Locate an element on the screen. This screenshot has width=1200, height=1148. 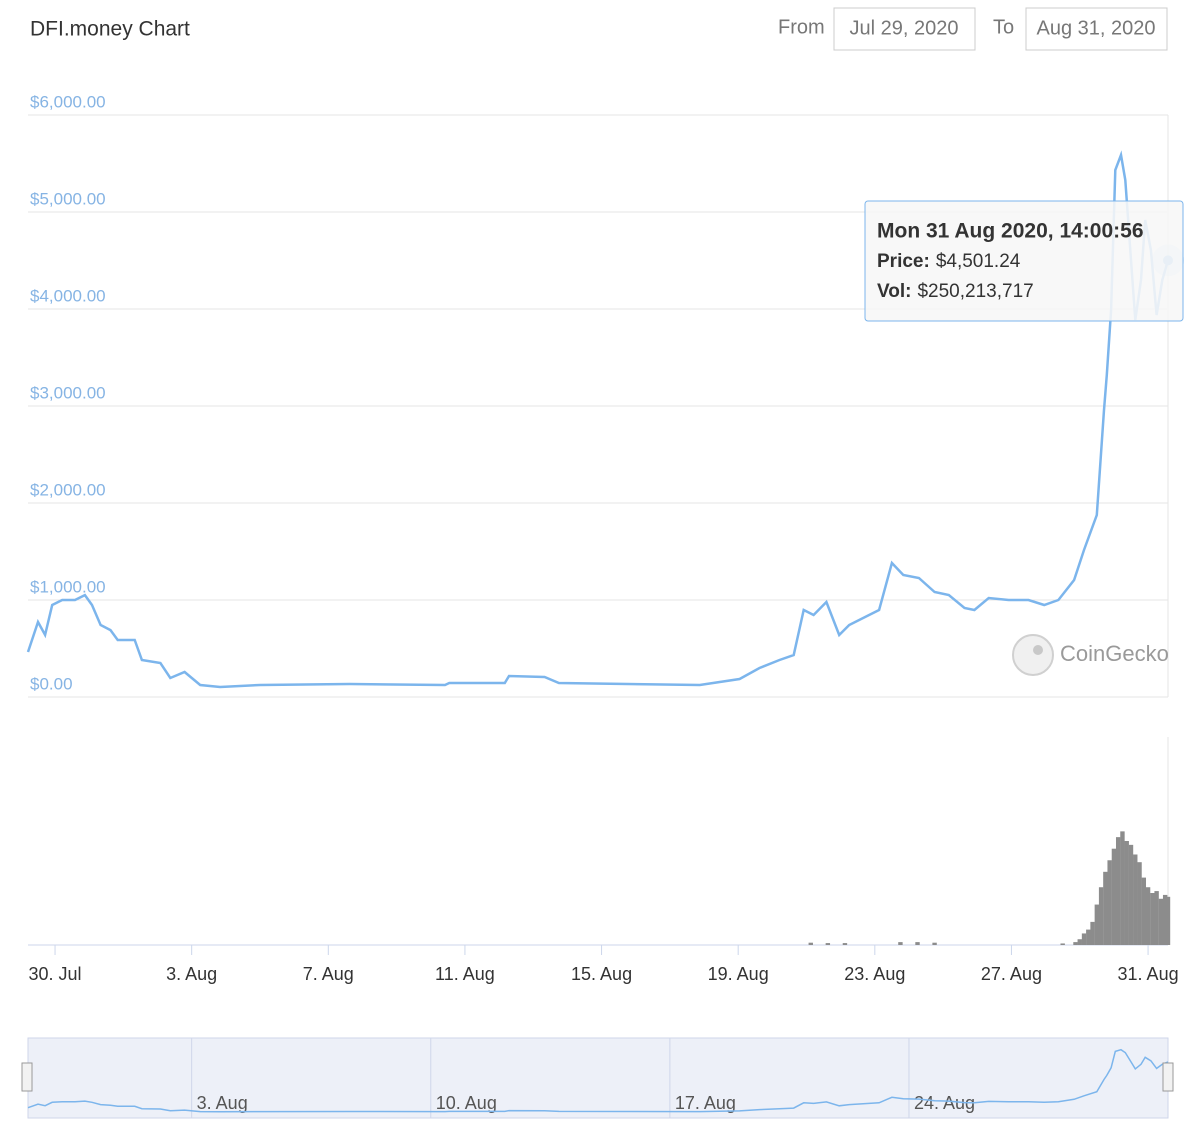
navigator is located at coordinates (598, 1078).